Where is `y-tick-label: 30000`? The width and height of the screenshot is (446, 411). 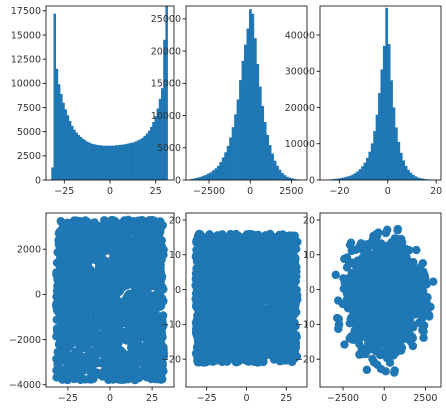
y-tick-label: 30000 is located at coordinates (300, 72).